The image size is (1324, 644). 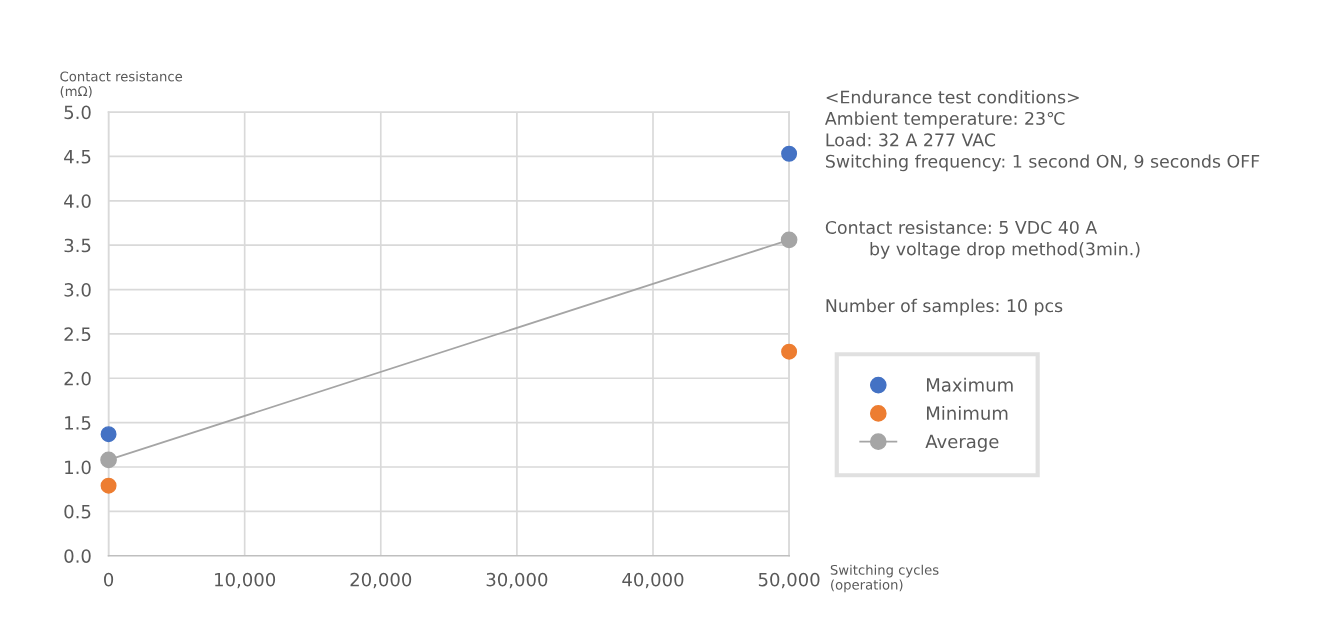 I want to click on x-tick-label: 50,000, so click(x=789, y=580).